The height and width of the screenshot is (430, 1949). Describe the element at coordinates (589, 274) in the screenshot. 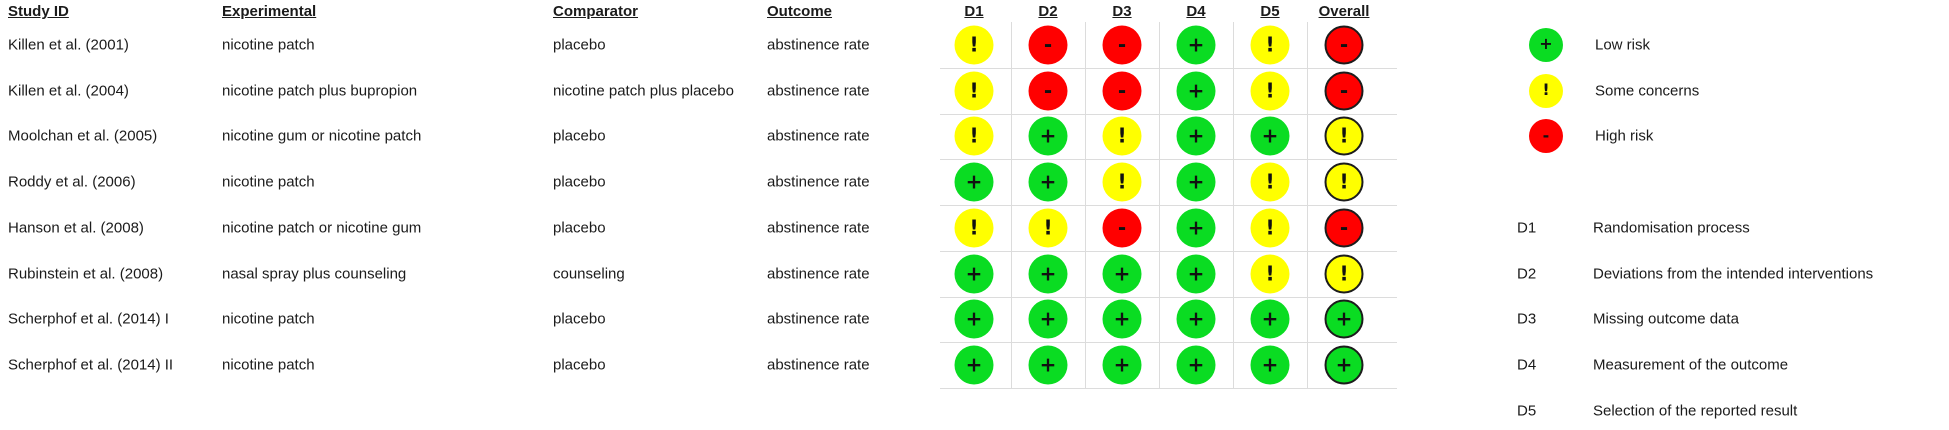

I see `comparator-intervention: counseling` at that location.